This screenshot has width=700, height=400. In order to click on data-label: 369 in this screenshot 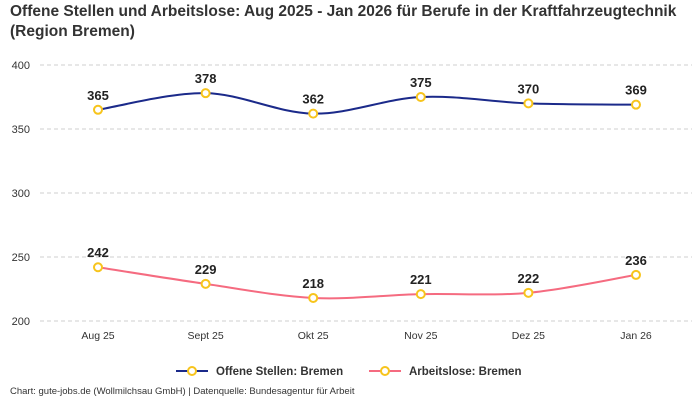, I will do `click(636, 90)`.